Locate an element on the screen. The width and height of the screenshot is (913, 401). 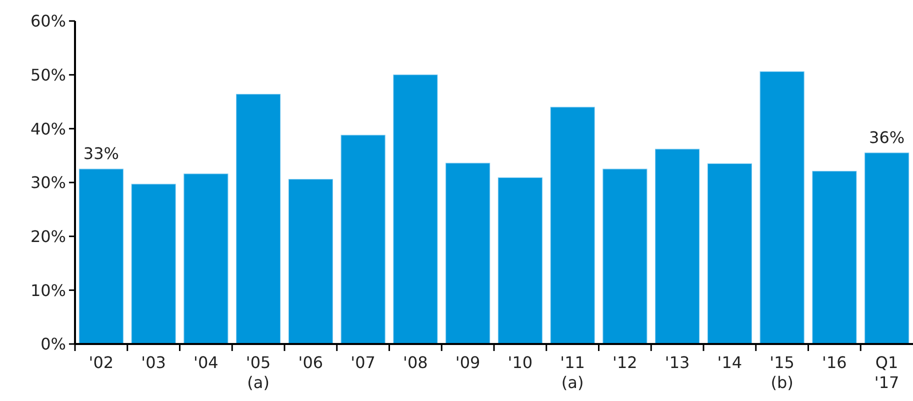
y-tick-label: 40% is located at coordinates (48, 128).